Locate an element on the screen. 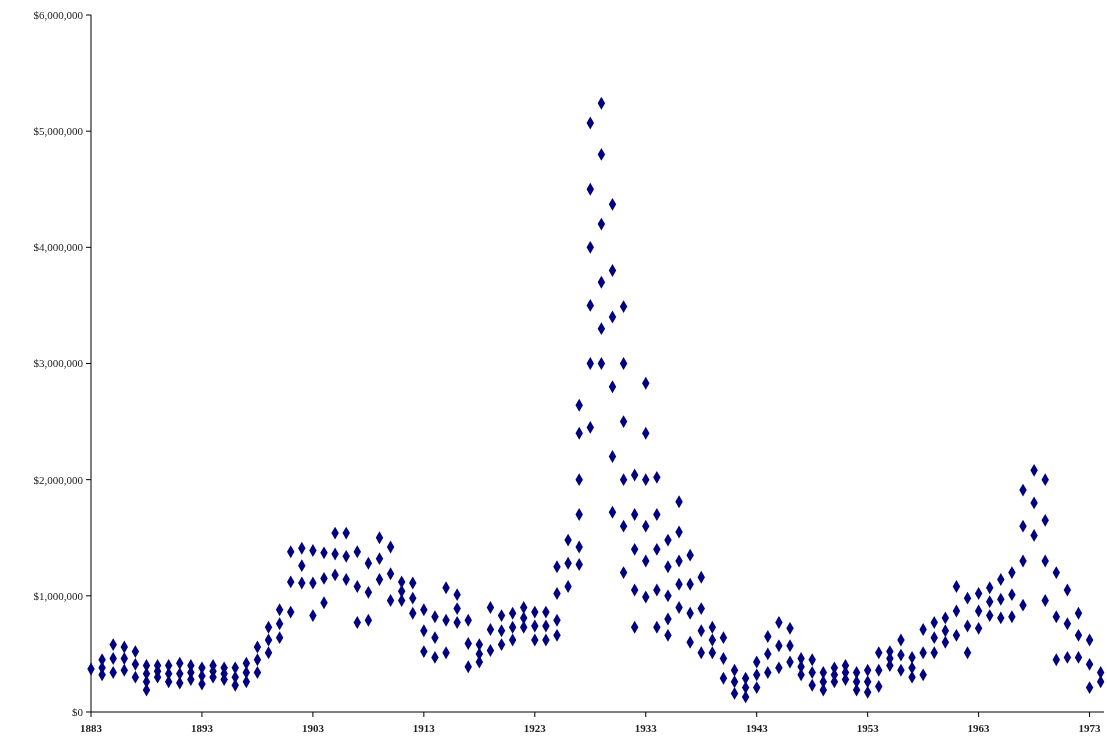  x-tick-label: 1943 is located at coordinates (757, 728).